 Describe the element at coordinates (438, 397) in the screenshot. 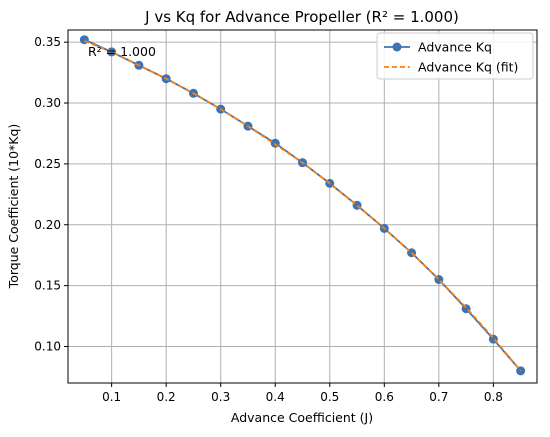

I see `x-tick-label: 0.7` at that location.